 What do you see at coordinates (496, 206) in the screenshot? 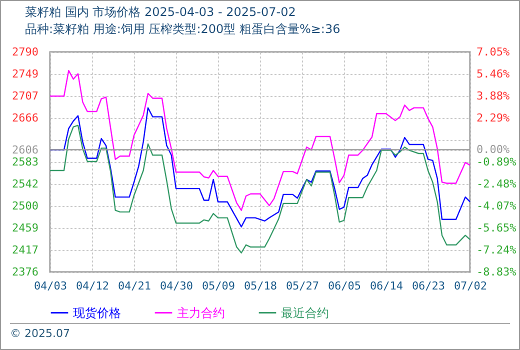
I see `y2-tick-label: -4.07%` at bounding box center [496, 206].